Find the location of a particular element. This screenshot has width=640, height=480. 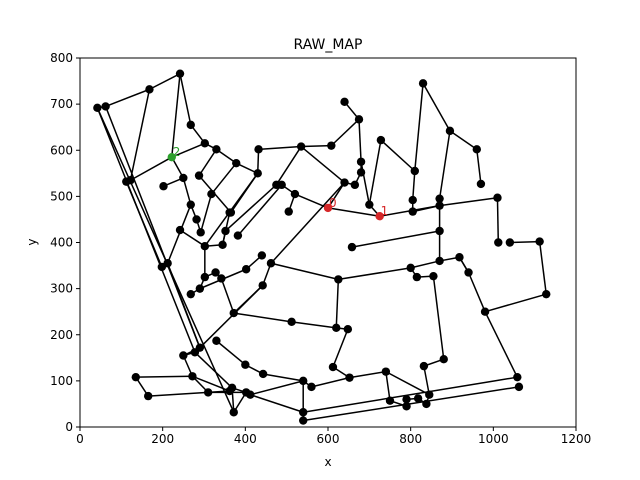

x-tick-label: 600 is located at coordinates (328, 439).